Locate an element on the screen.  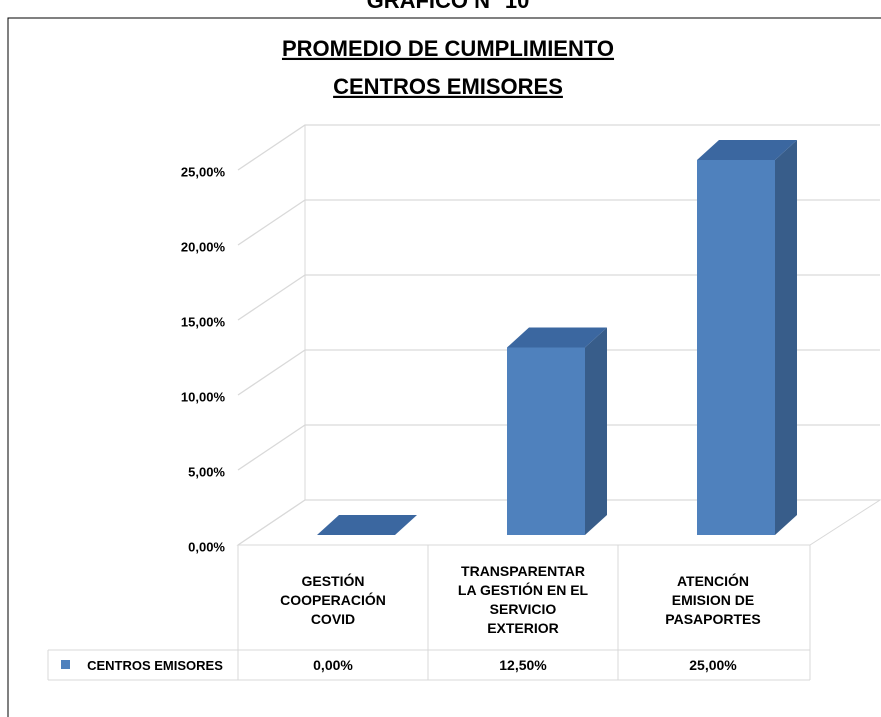
chart-subtitle: CENTROS EMISORES is located at coordinates (448, 86).